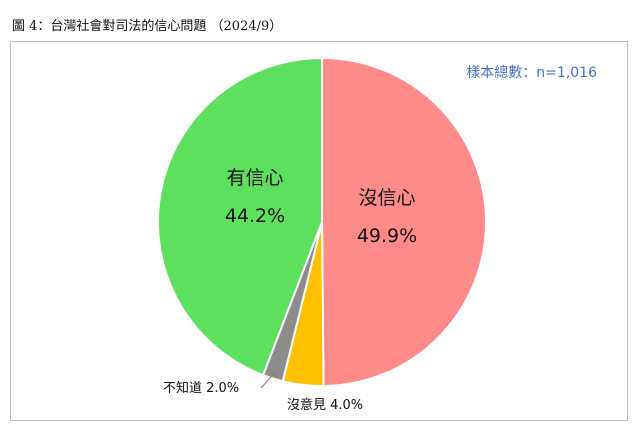  I want to click on slice-label-3: 不知道 2.0%, so click(201, 388).